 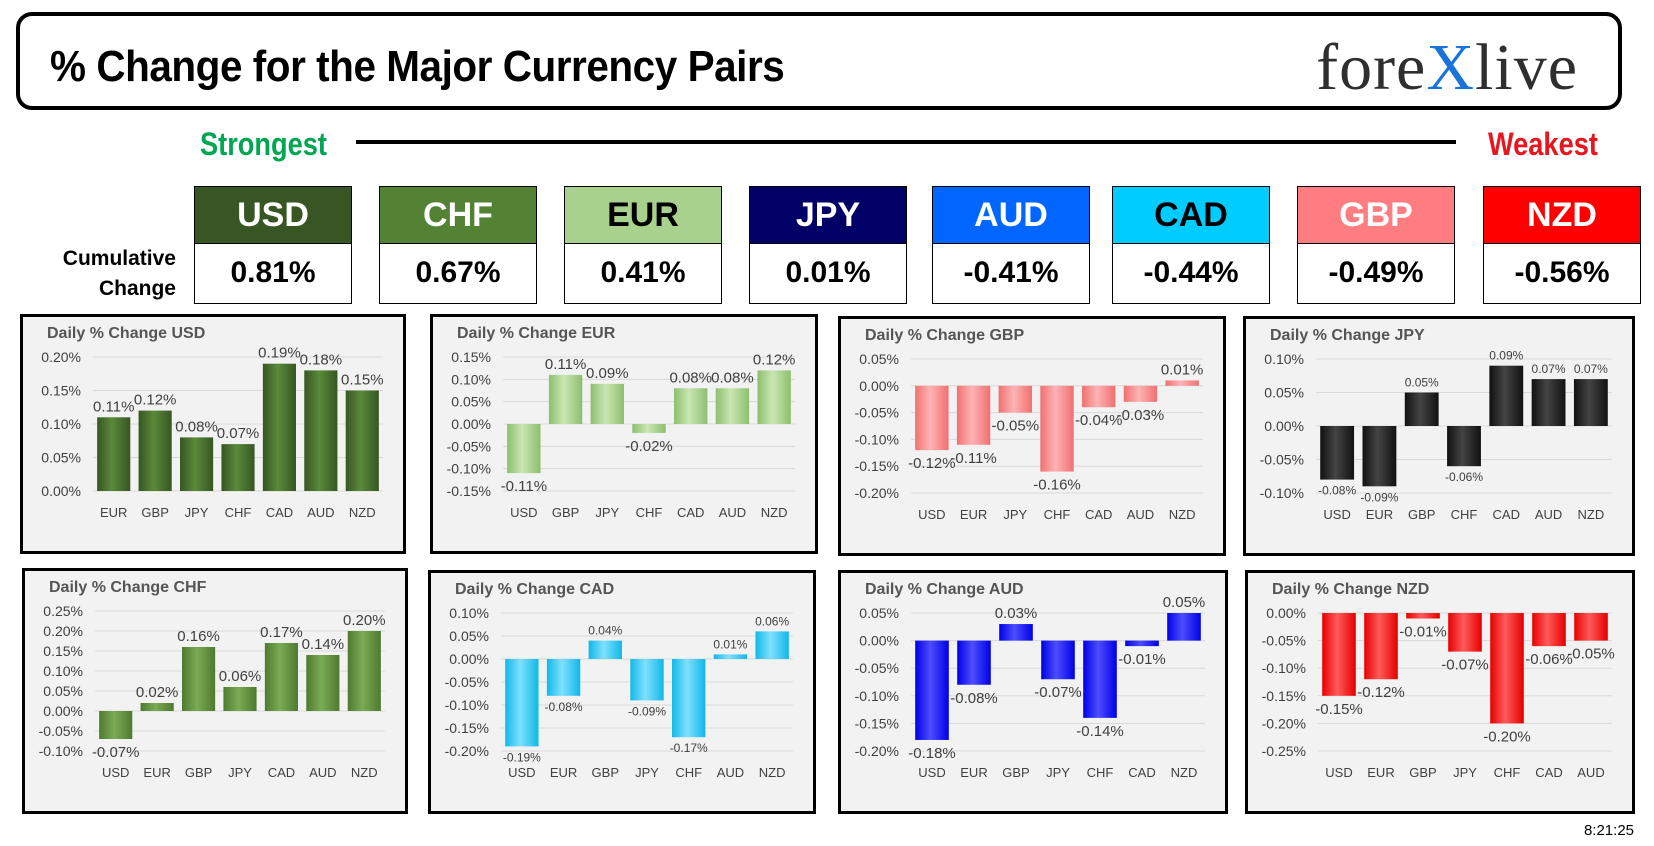 What do you see at coordinates (1507, 668) in the screenshot?
I see `bar-chf` at bounding box center [1507, 668].